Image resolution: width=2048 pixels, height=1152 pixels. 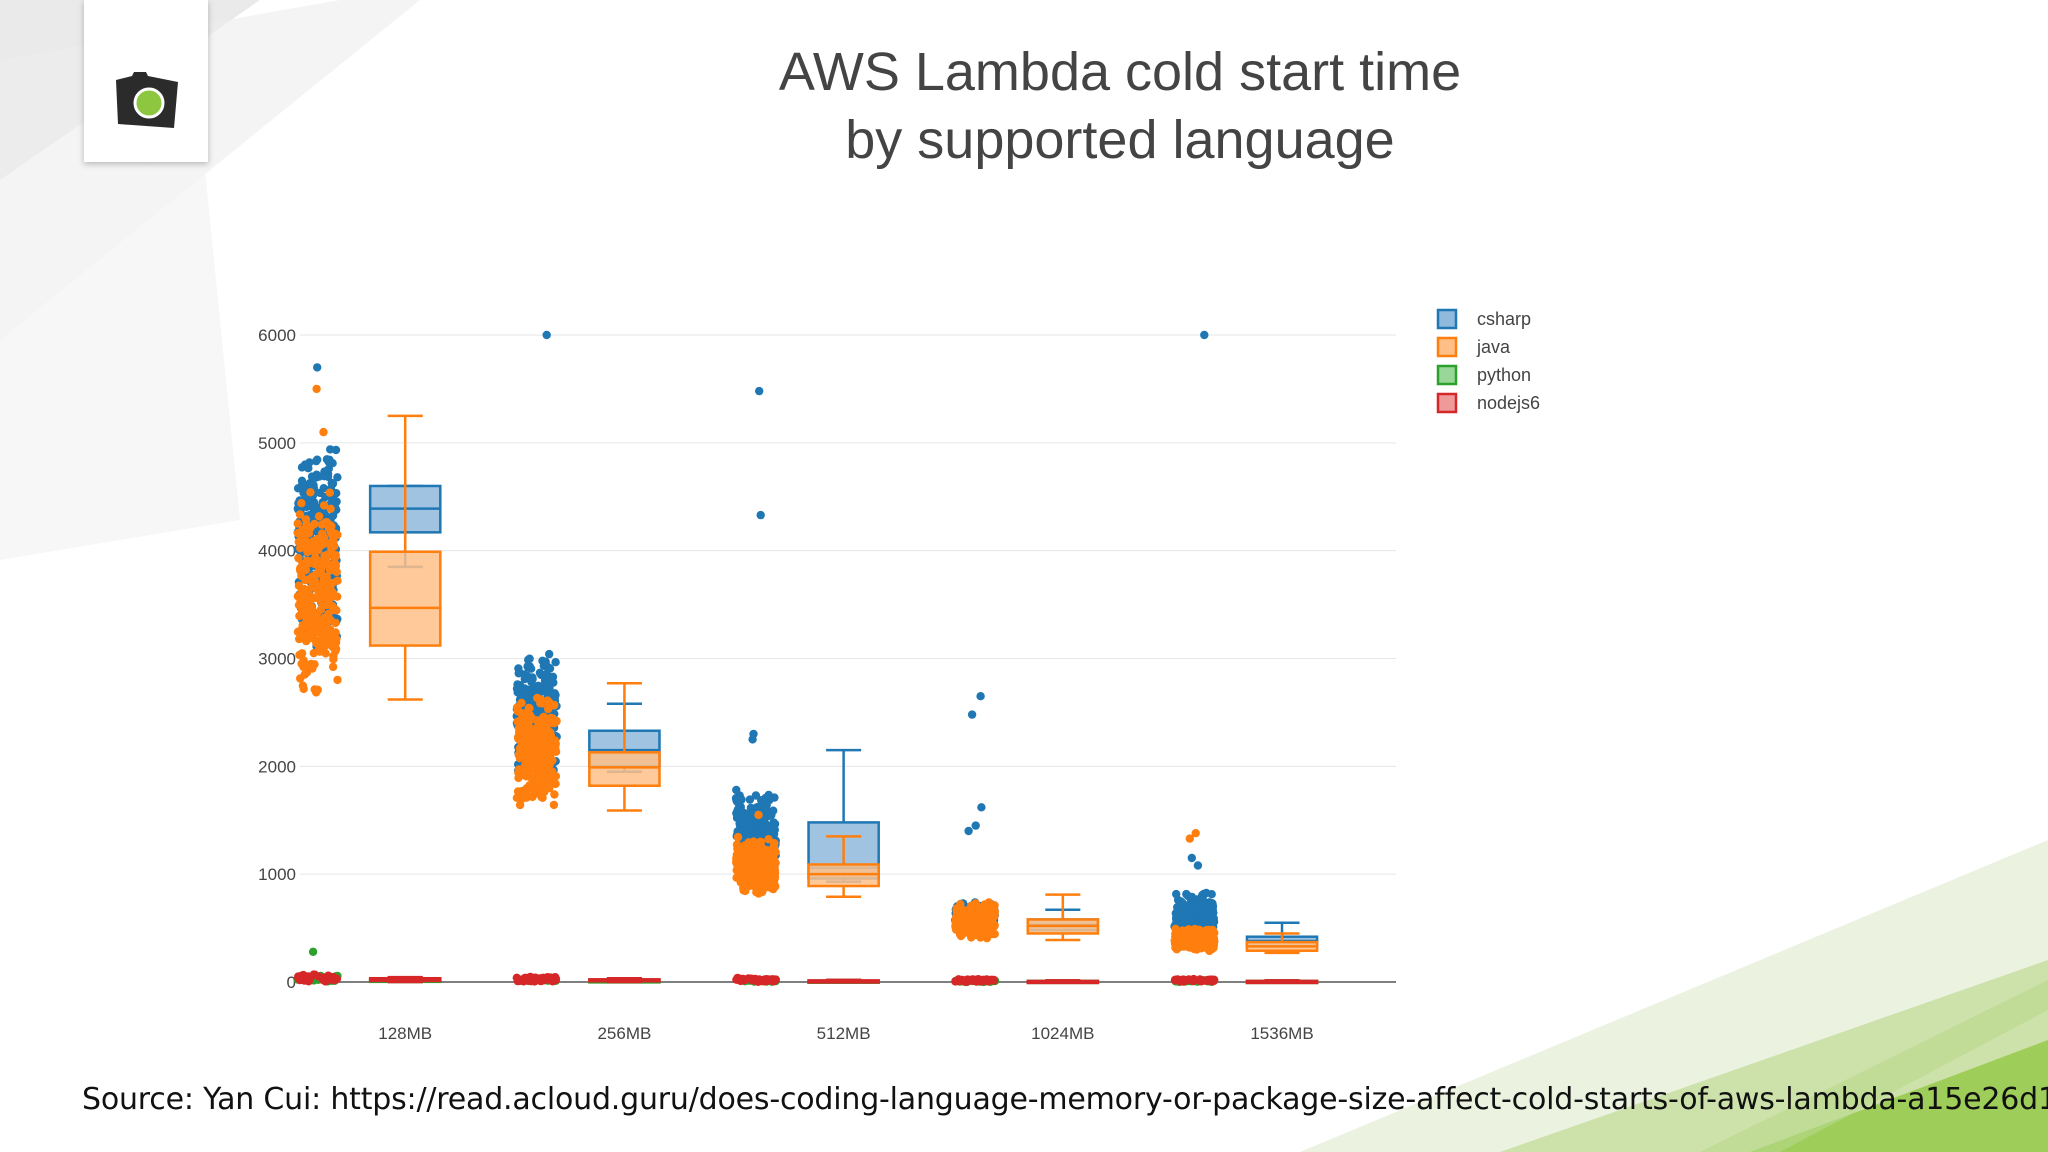 I want to click on y-tick-label: 5000, so click(x=277, y=443).